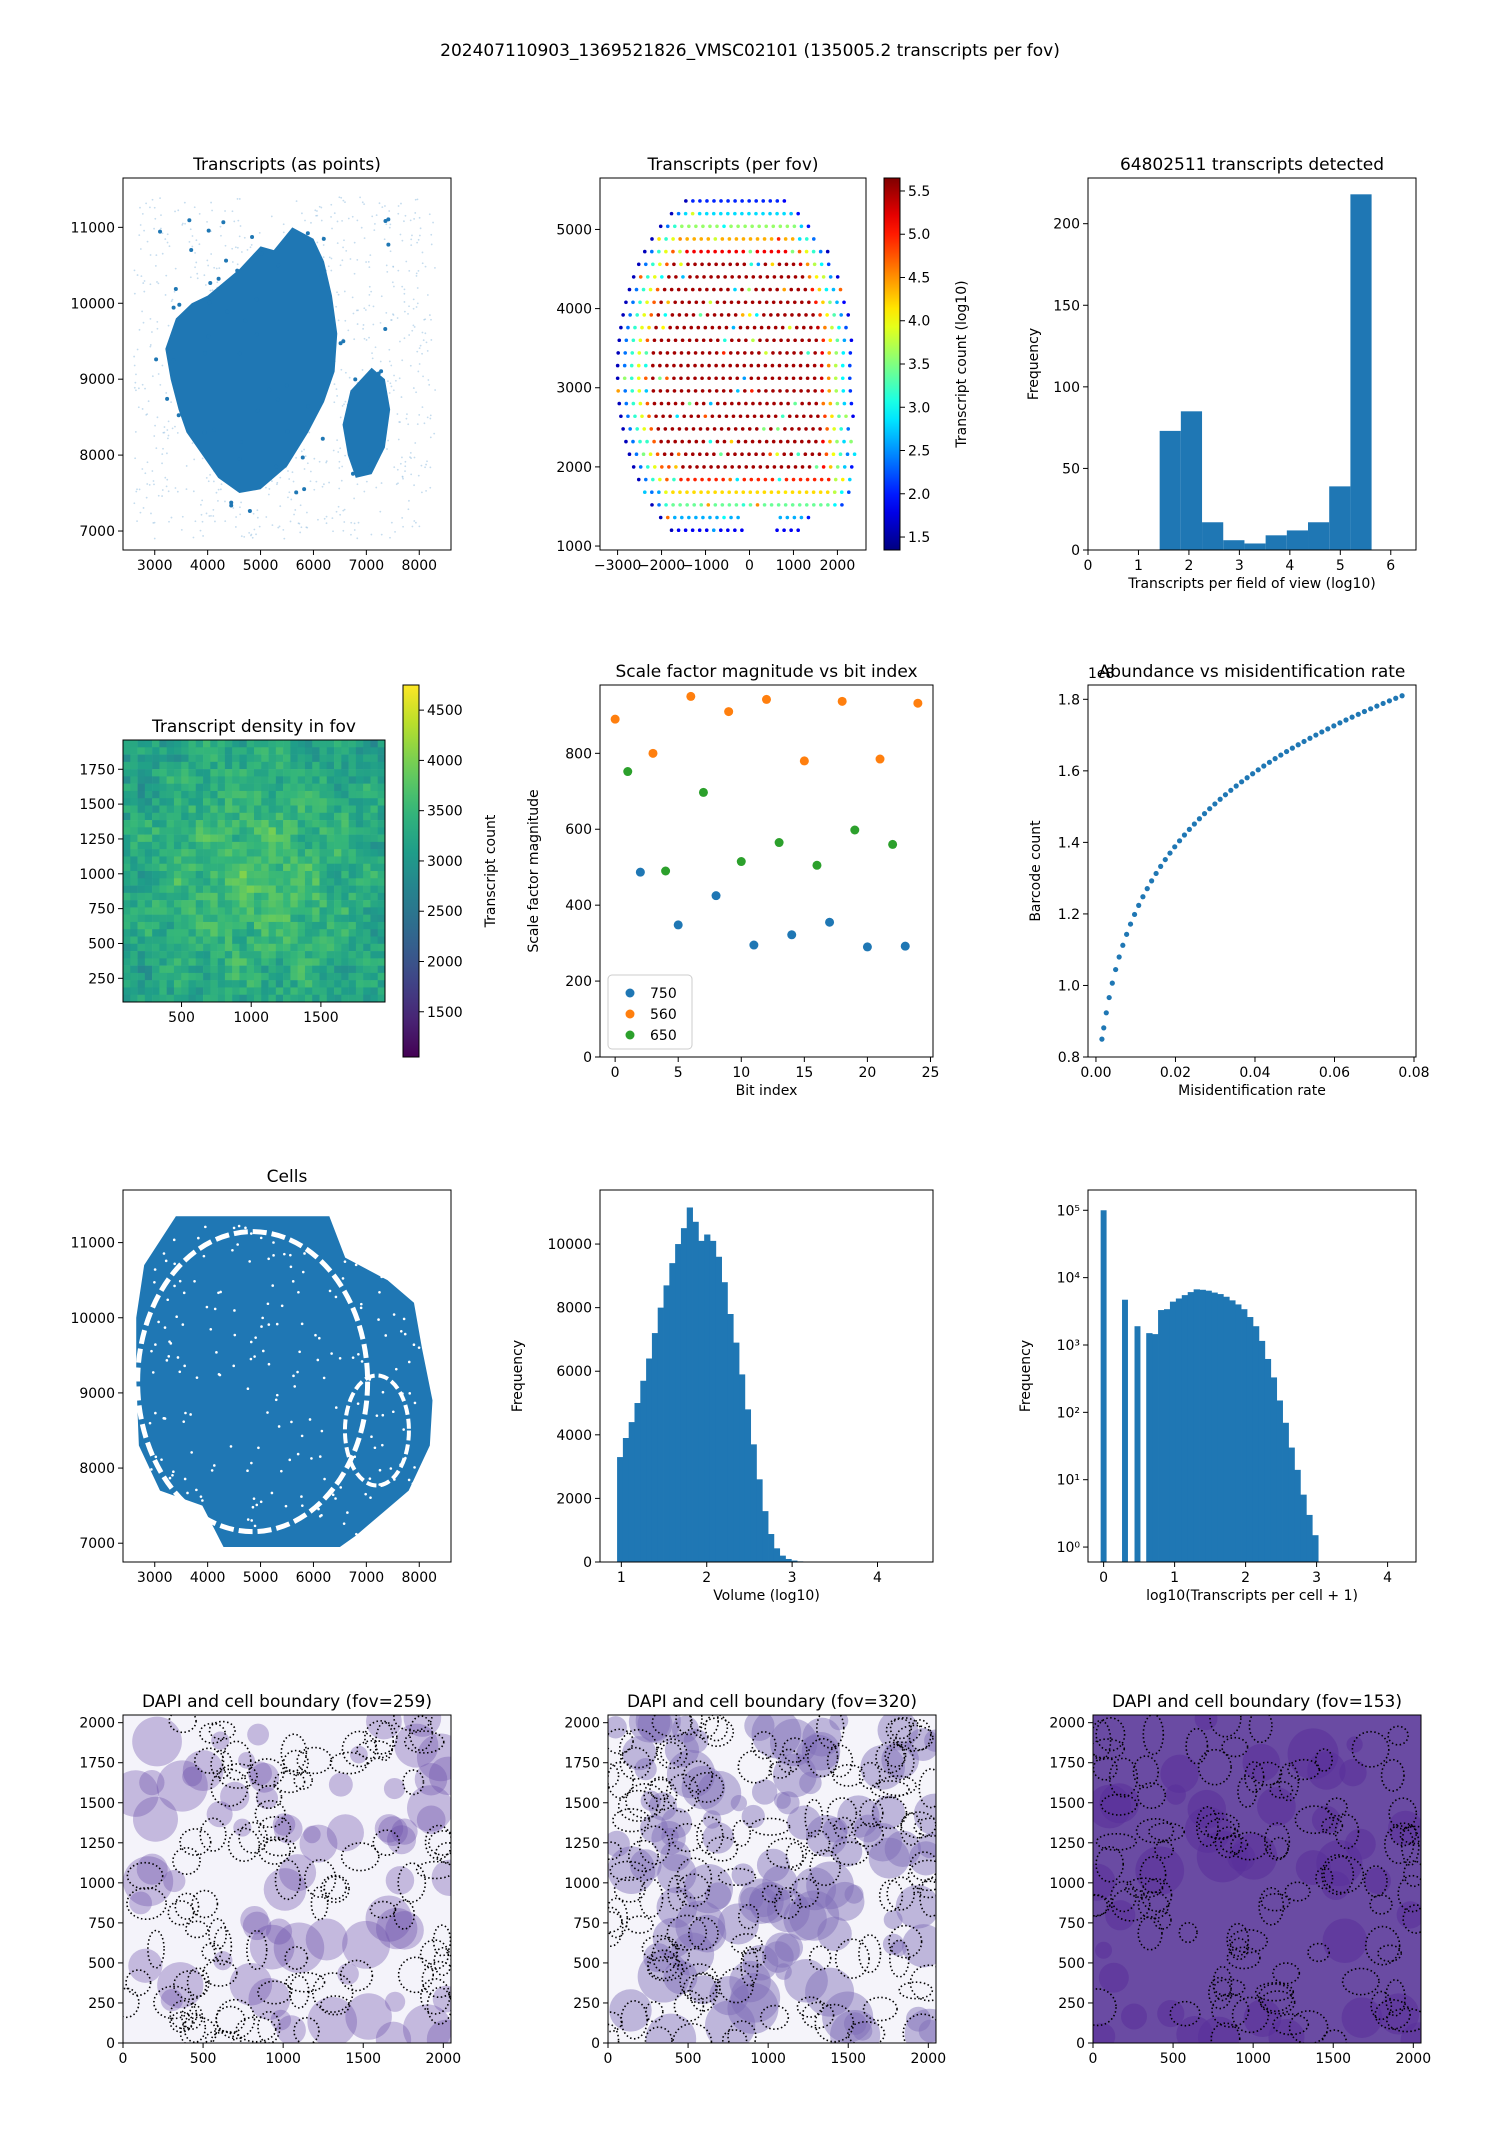  I want to click on chart-8-ytick-label: 4000, so click(574, 1436).